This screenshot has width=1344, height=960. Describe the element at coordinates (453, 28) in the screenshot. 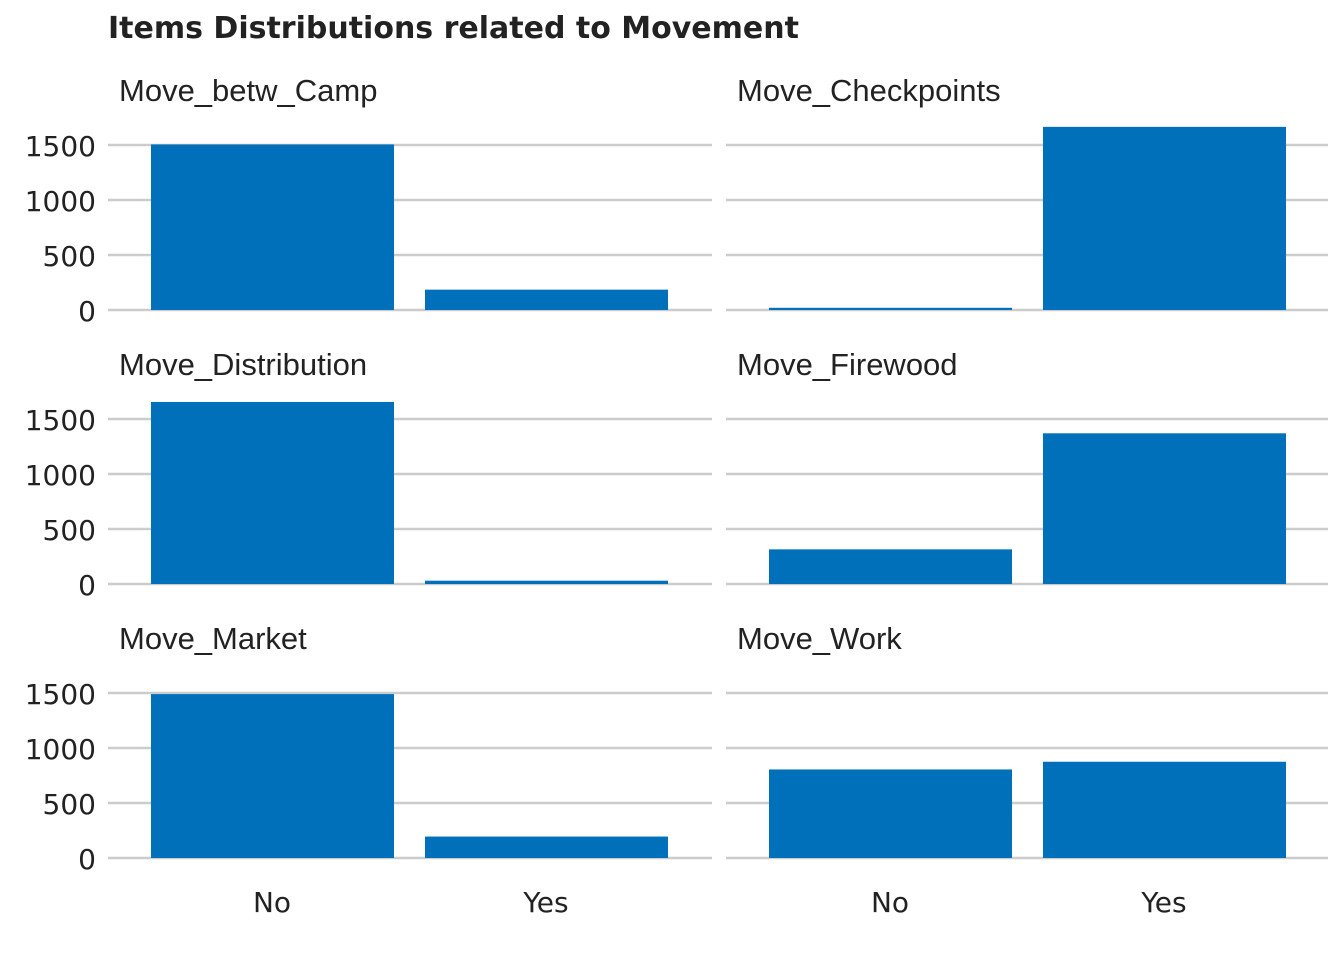

I see `chart-title: Items Distributions related to Movement` at that location.